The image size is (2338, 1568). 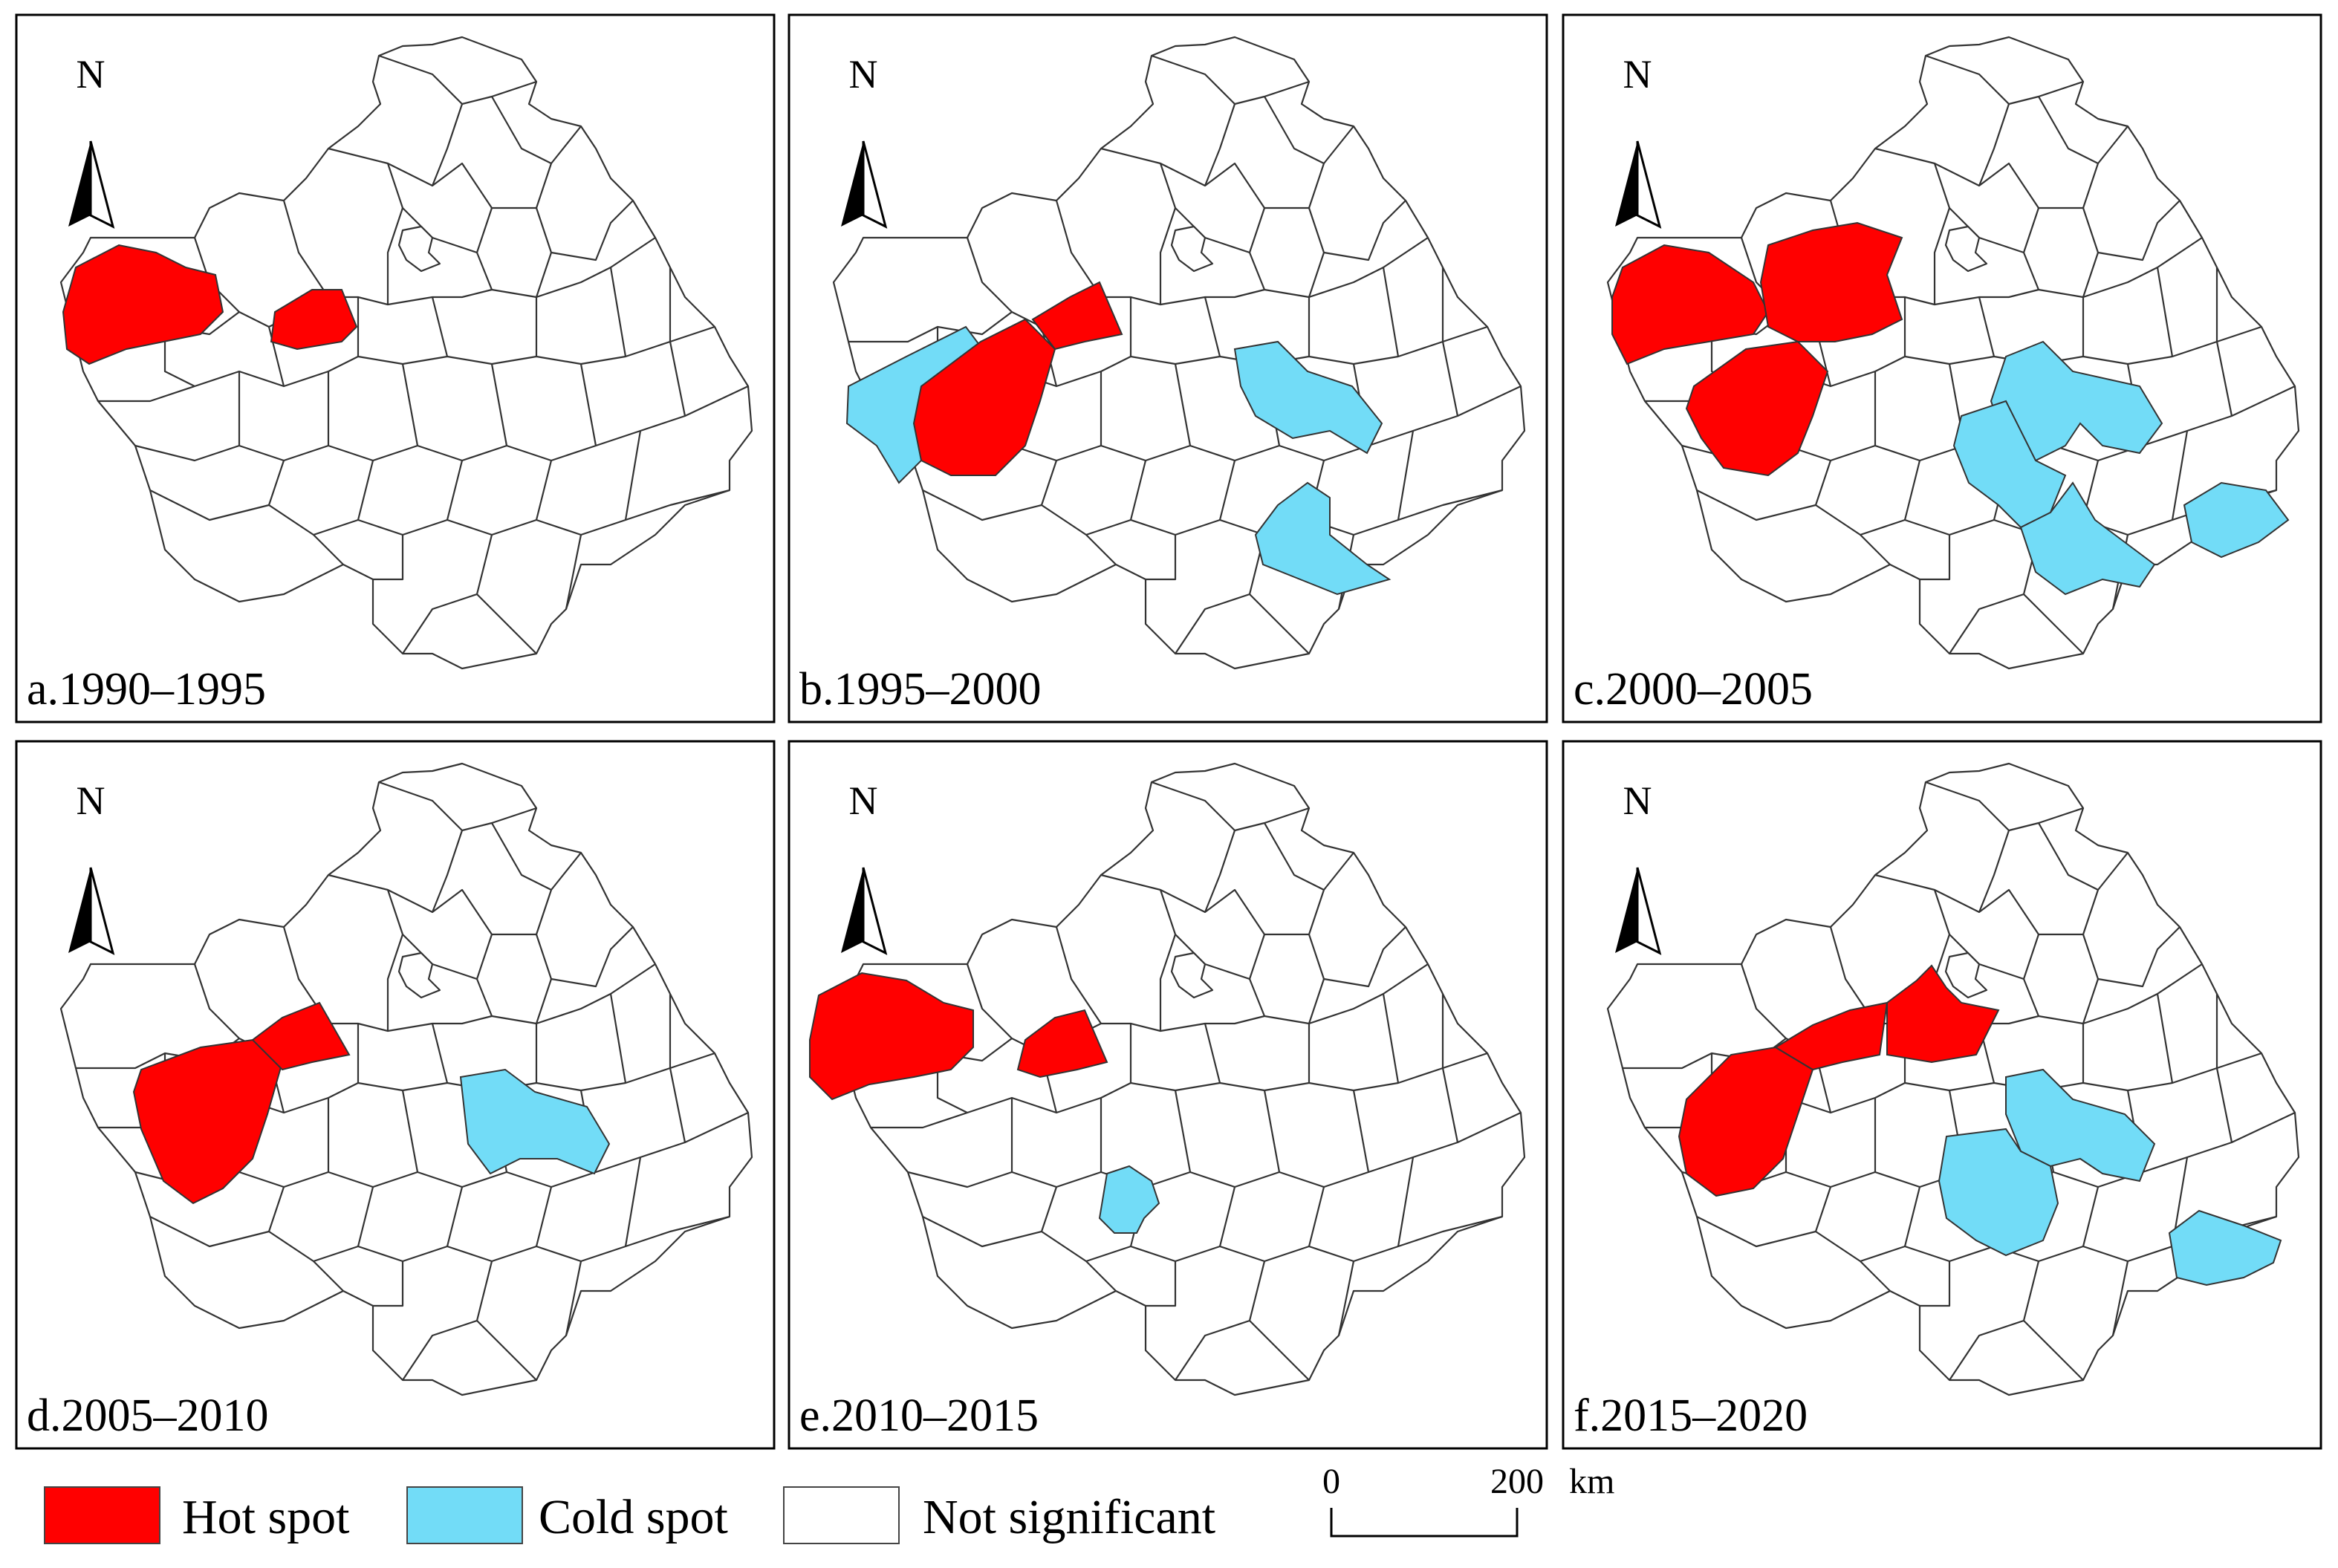 What do you see at coordinates (1693, 690) in the screenshot?
I see `panel-label: c.2000–2005` at bounding box center [1693, 690].